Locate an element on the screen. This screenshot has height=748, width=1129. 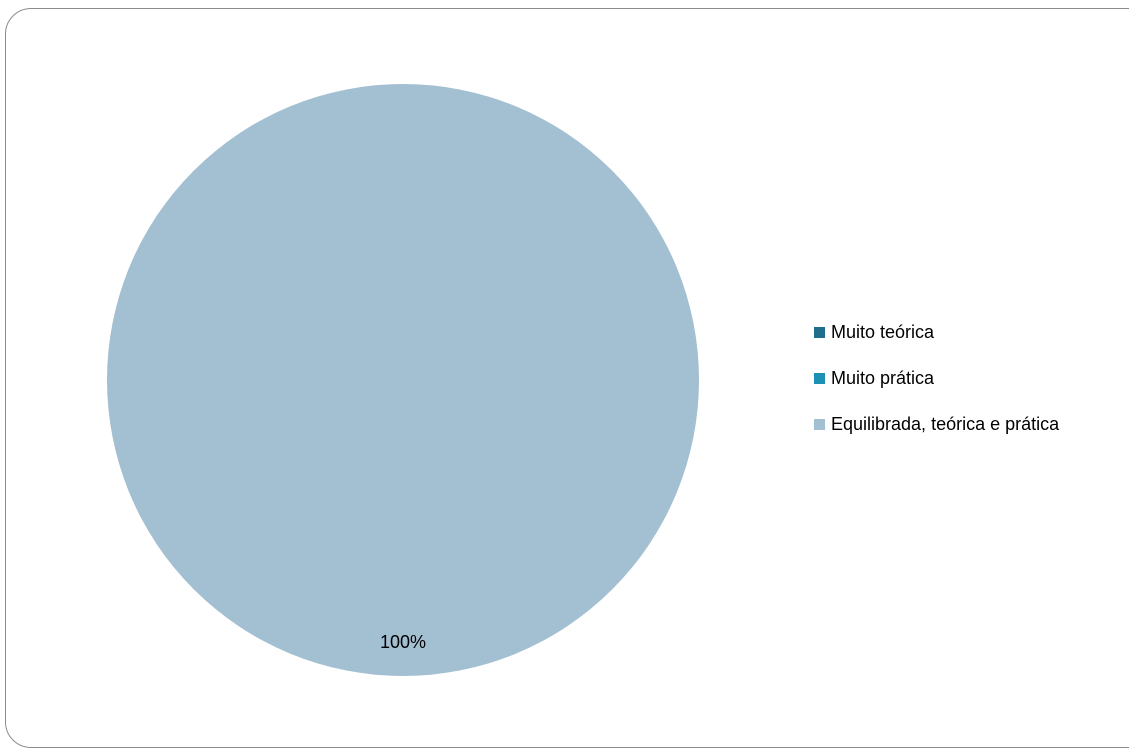
legend-item-muito-teorica: Muito teórica is located at coordinates (970, 332).